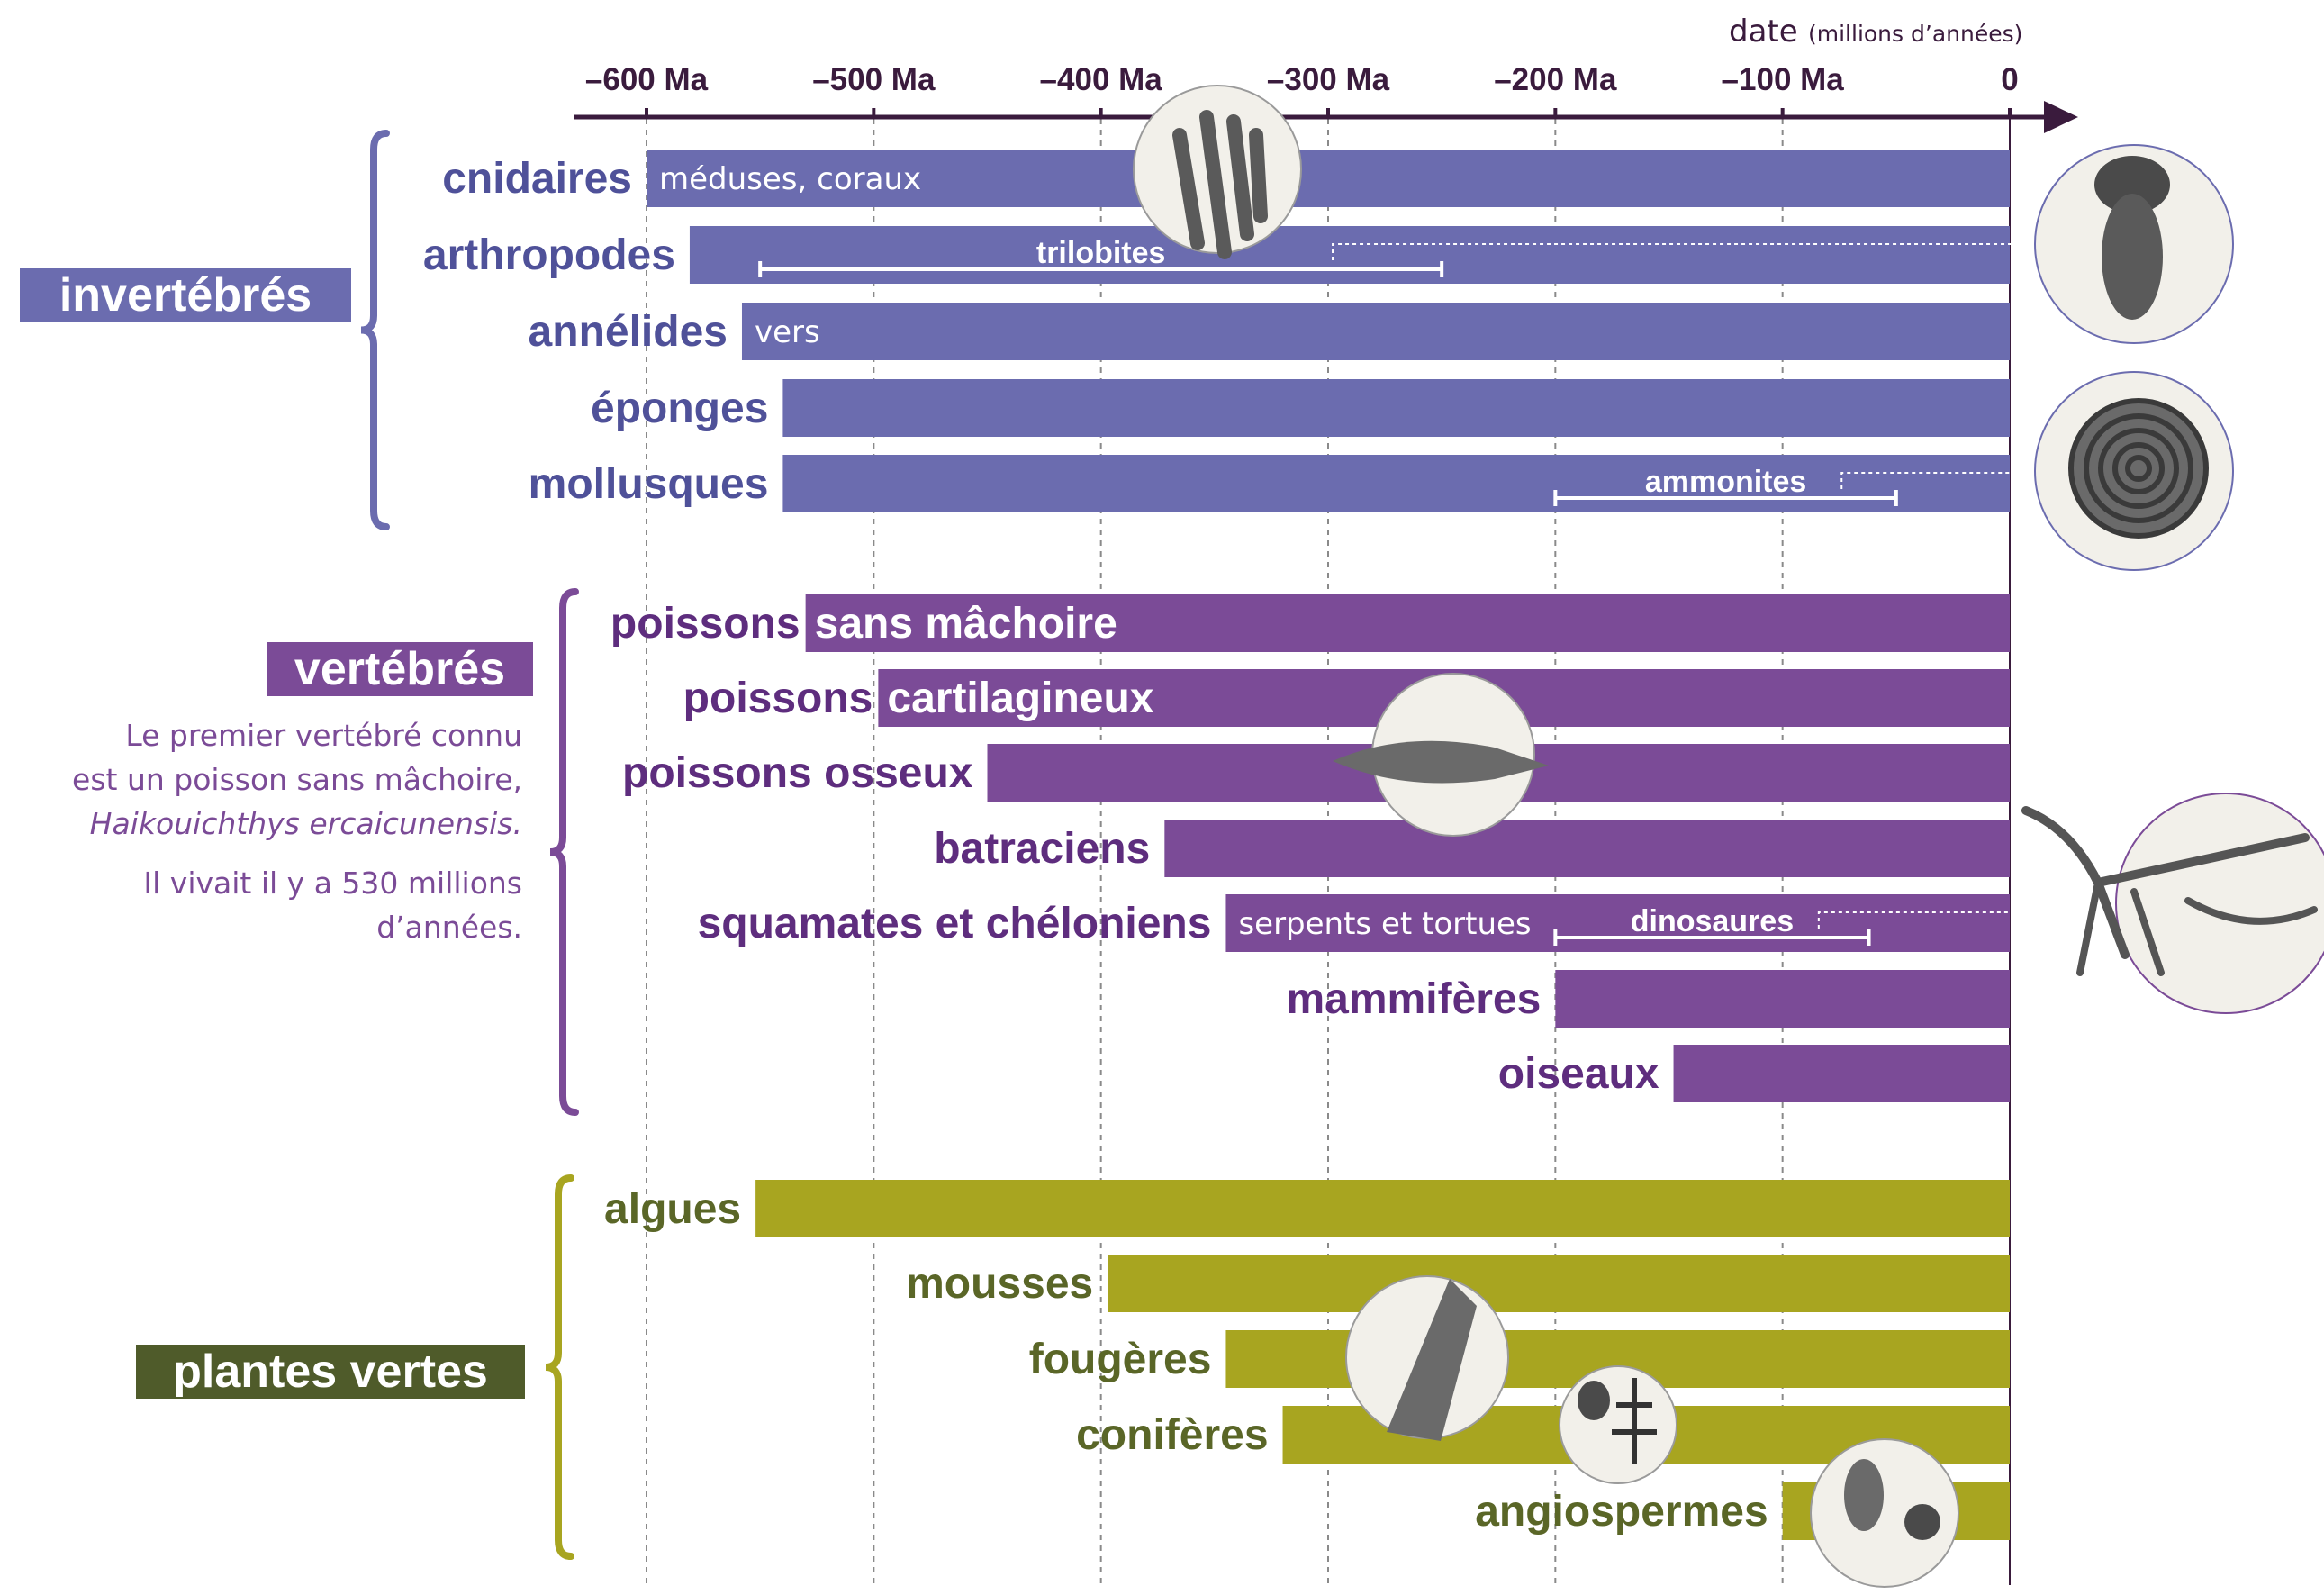 This screenshot has height=1595, width=2324. Describe the element at coordinates (1384, 924) in the screenshot. I see `bar-note: serpents et tortues` at that location.